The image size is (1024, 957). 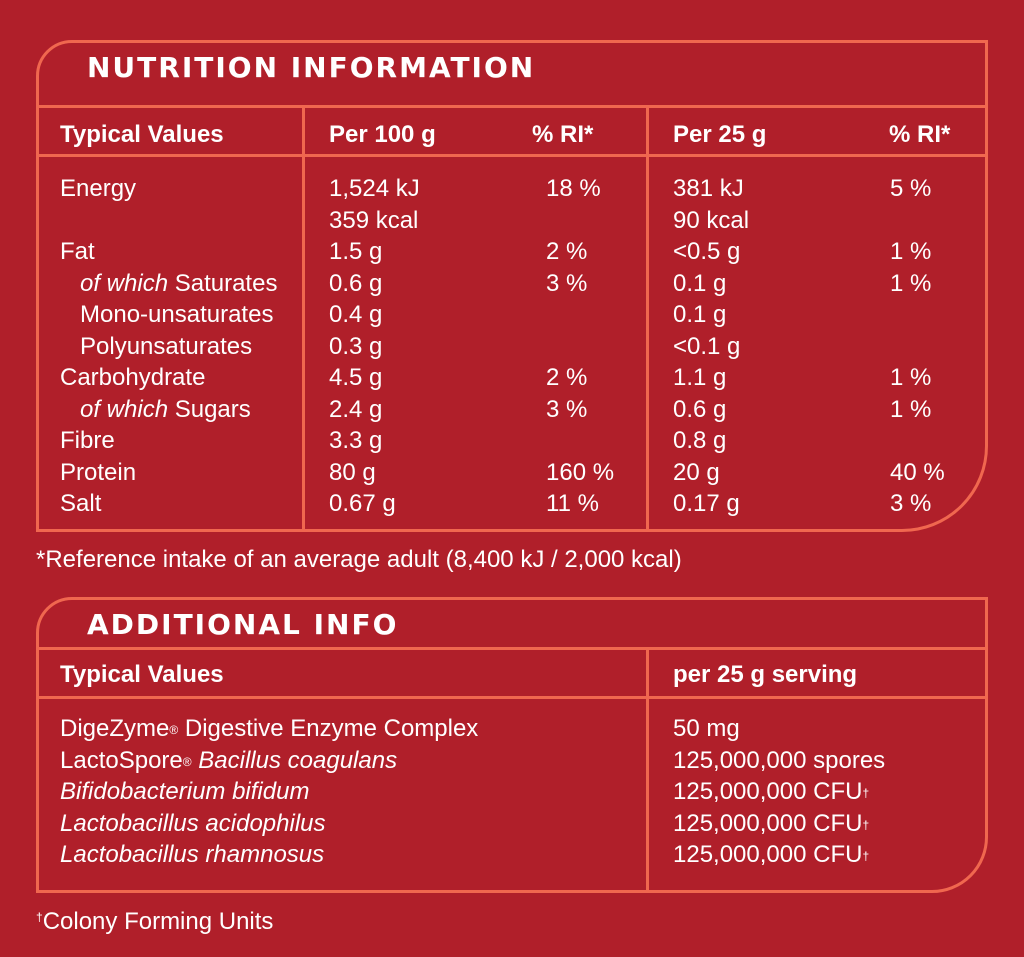 What do you see at coordinates (243, 624) in the screenshot?
I see `additional-info-title: ADDITIONAL INFO` at bounding box center [243, 624].